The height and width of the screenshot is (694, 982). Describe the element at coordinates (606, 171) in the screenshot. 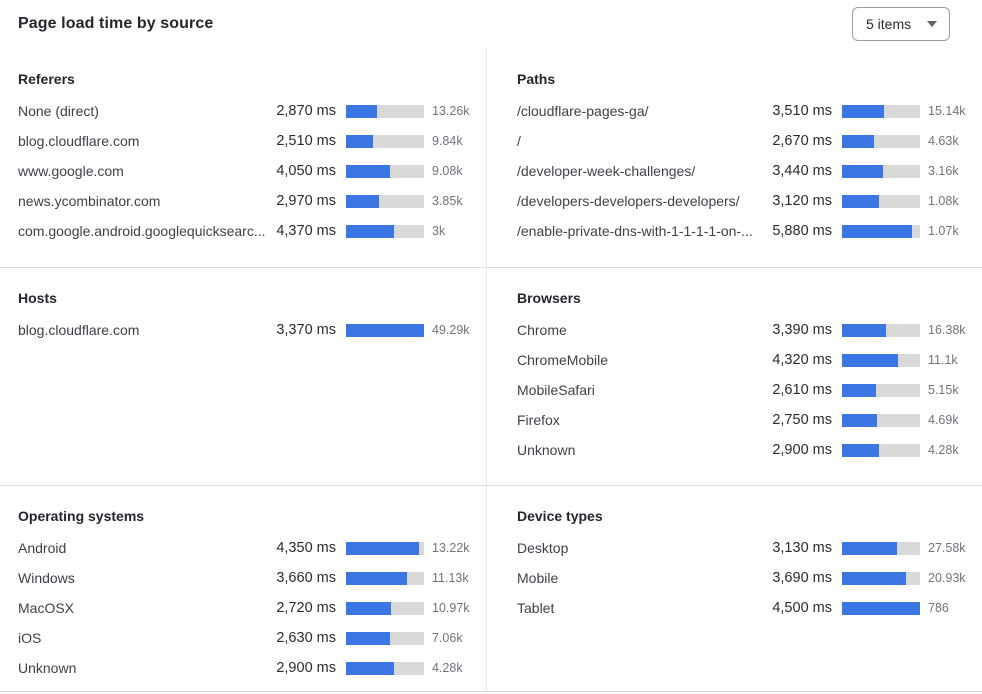

I see `path-label: /developer-week-challenges/` at that location.